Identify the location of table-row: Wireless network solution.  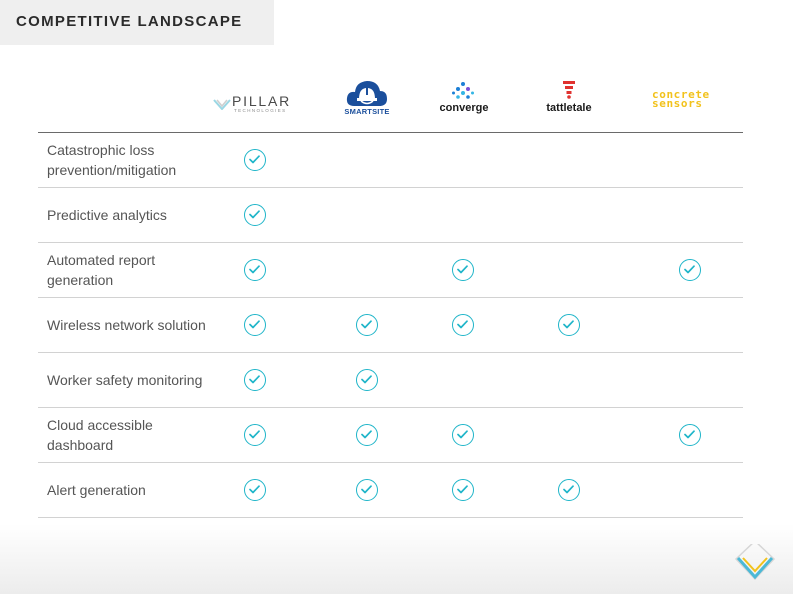
(390, 325).